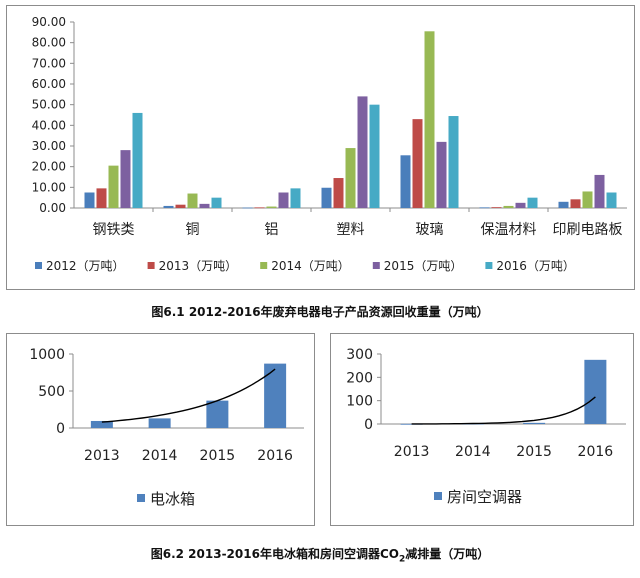  I want to click on y-tick-label: 0.00, so click(52, 208).